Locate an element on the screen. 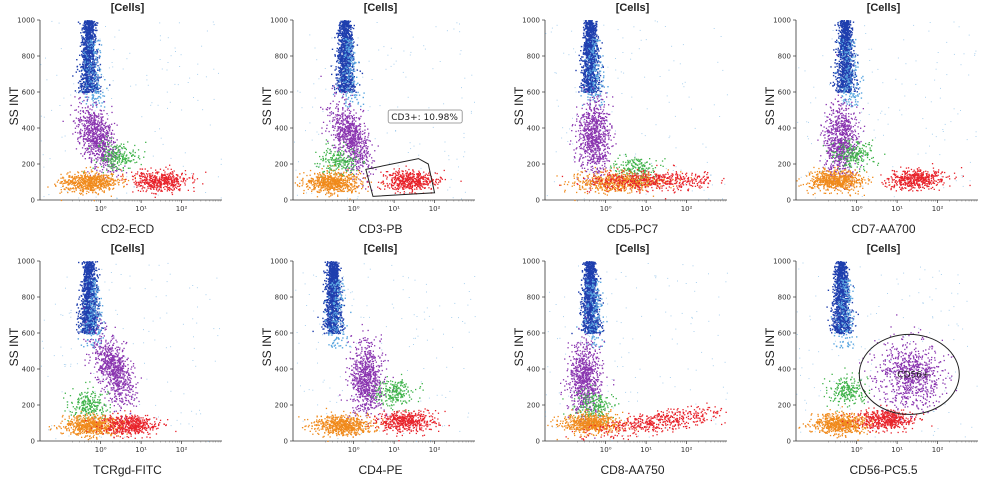 This screenshot has height=483, width=1000. x-axis-label: CD5-PC7 is located at coordinates (632, 229).